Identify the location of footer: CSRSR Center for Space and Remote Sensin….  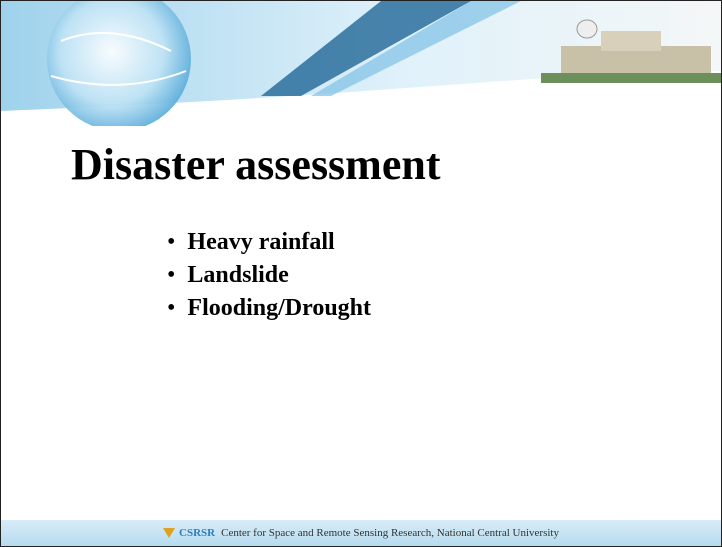
(361, 533).